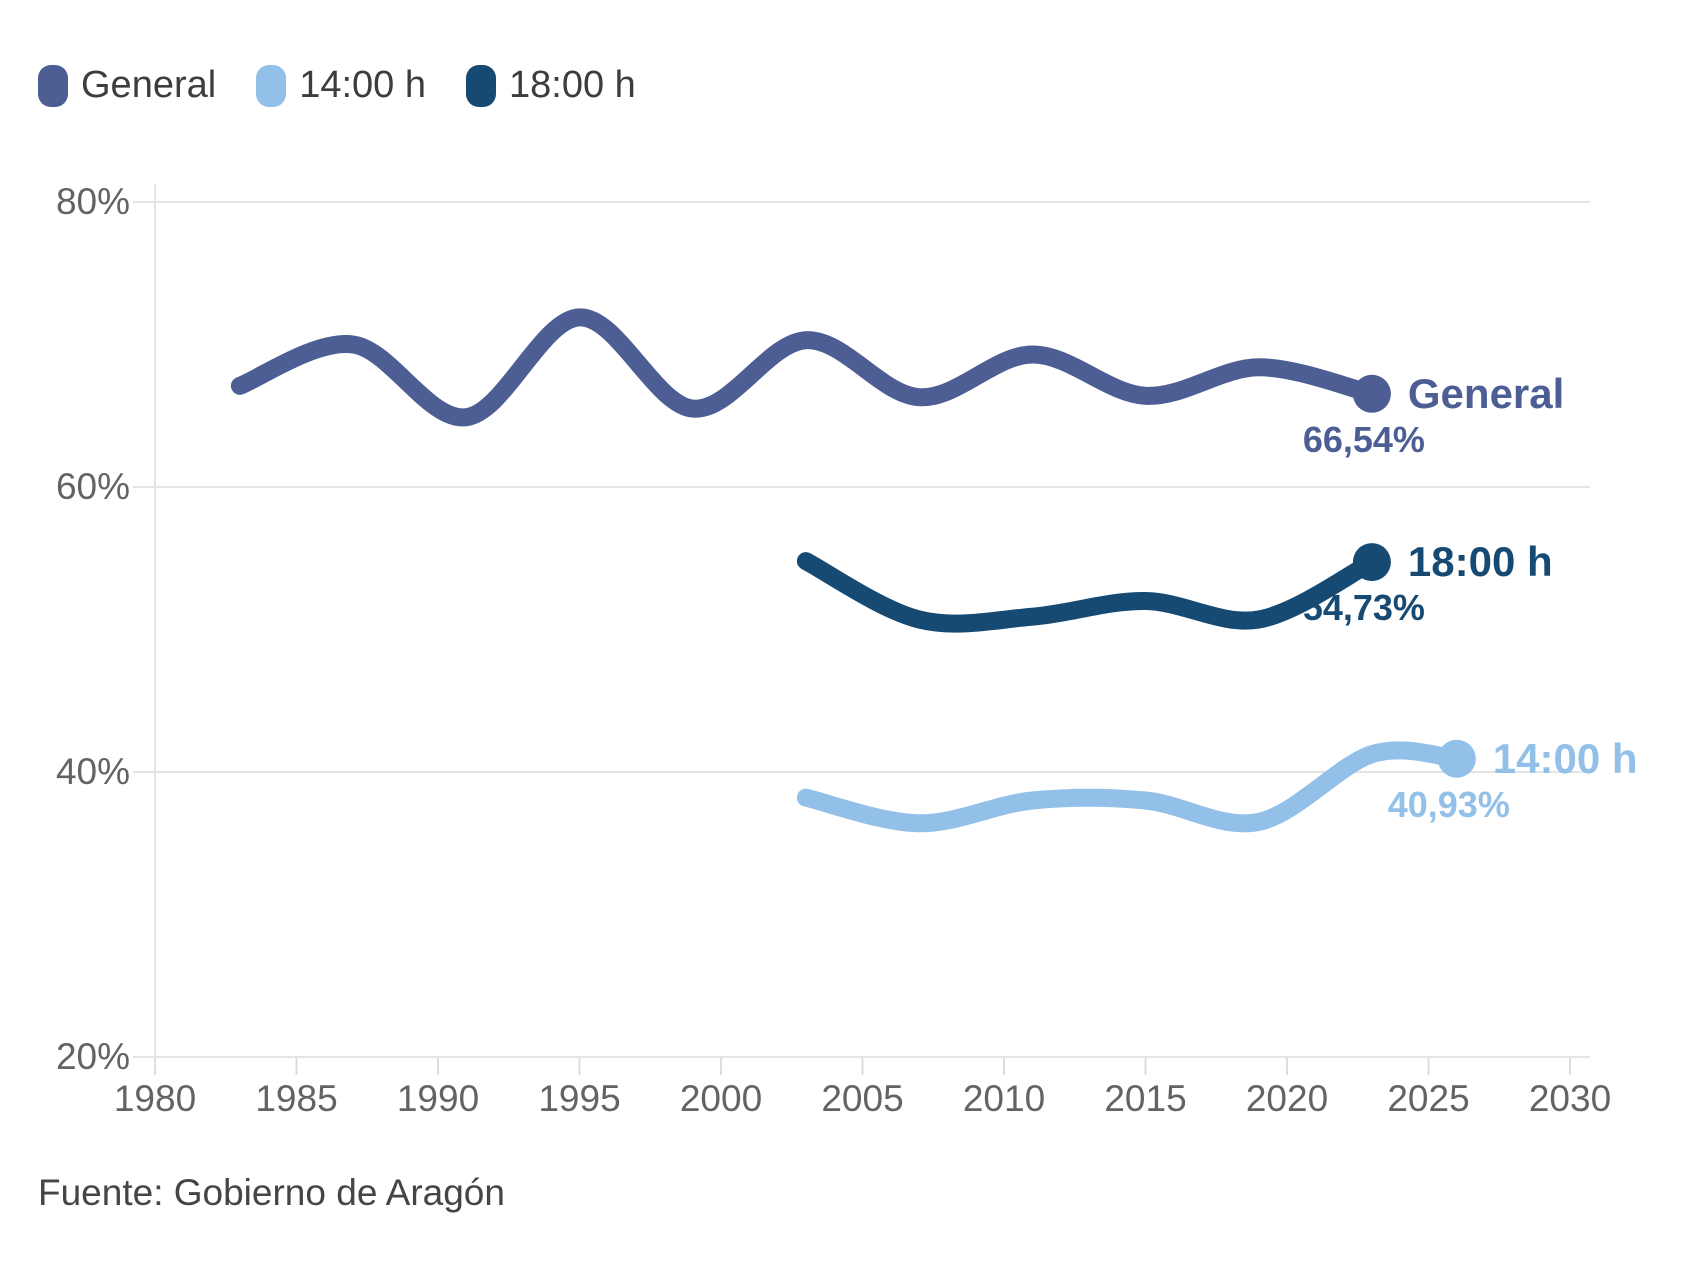 Image resolution: width=1706 pixels, height=1280 pixels. Describe the element at coordinates (296, 1098) in the screenshot. I see `x-axis-tick-label: 1985` at that location.